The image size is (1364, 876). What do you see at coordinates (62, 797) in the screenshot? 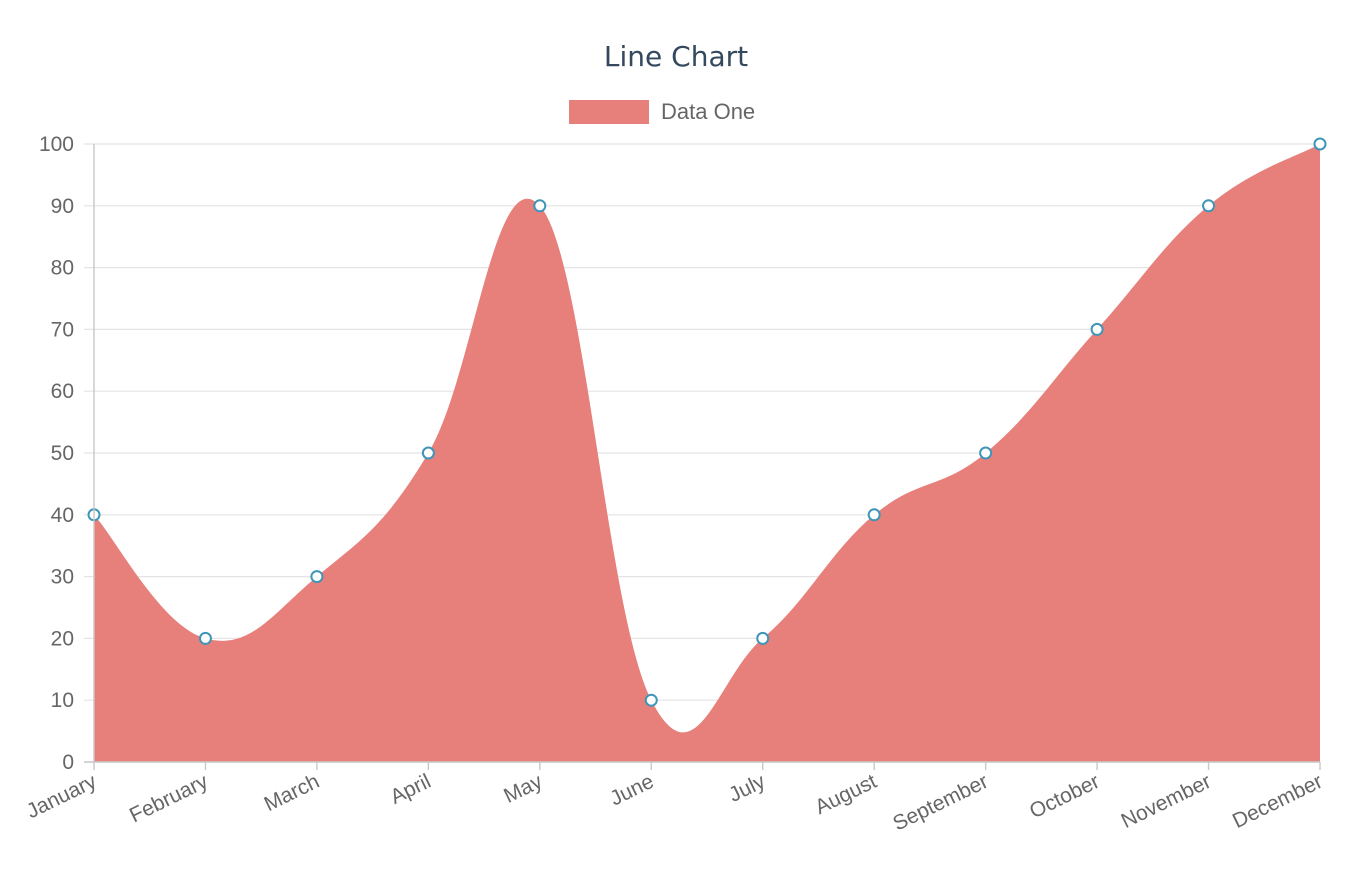
I see `x-tick-label: January` at bounding box center [62, 797].